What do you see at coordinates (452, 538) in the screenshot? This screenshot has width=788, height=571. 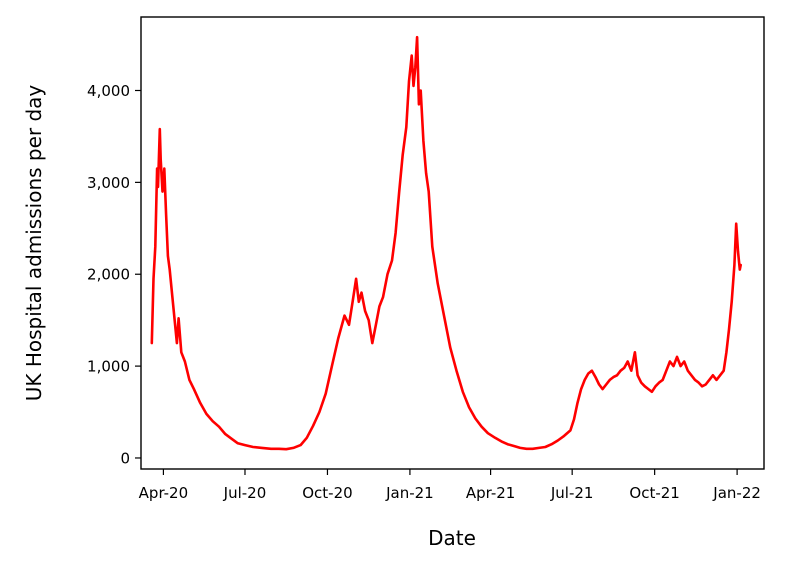 I see `x-axis-title: Date` at bounding box center [452, 538].